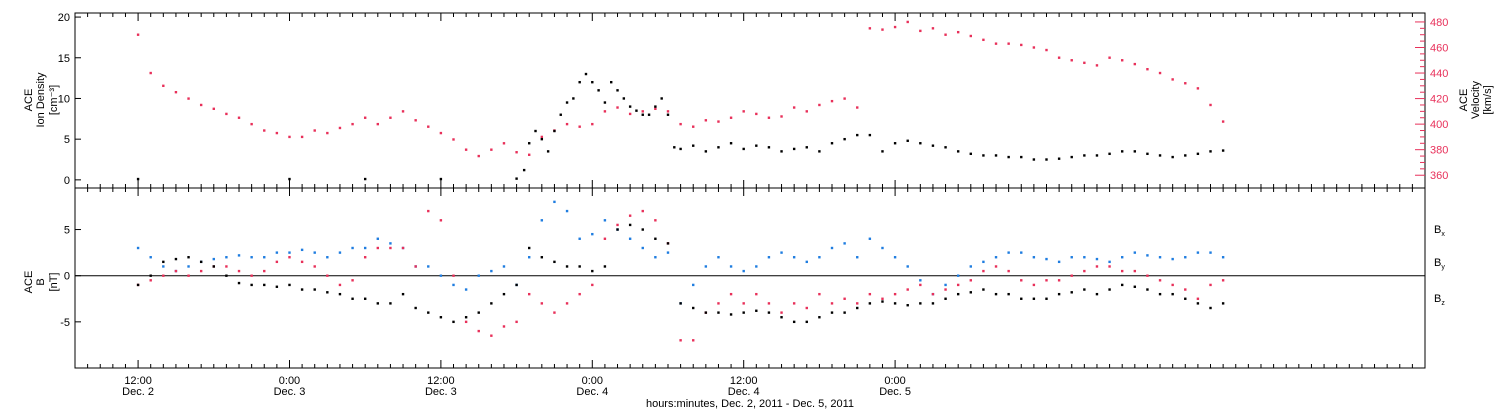 The image size is (1500, 410). I want to click on legend: Bx By Bz, so click(1439, 265).